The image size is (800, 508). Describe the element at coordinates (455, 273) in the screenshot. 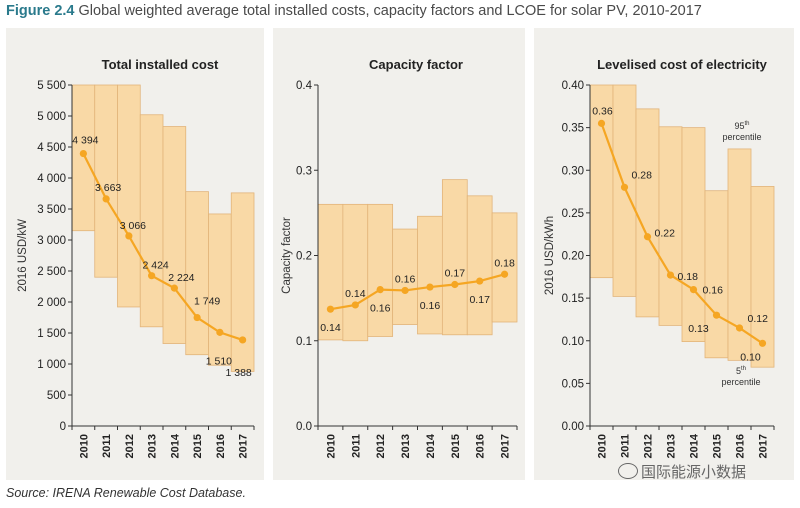

I see `data-label-2015: 0.17` at that location.